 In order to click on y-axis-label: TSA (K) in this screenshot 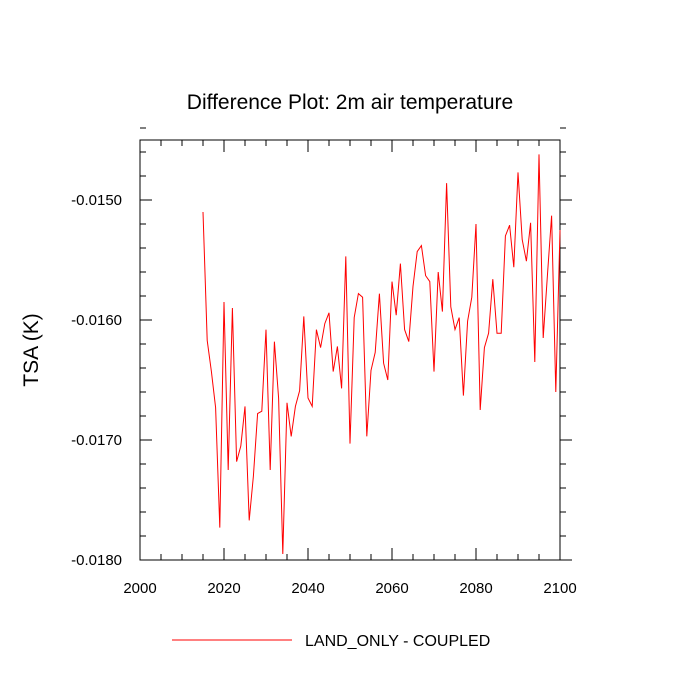, I will do `click(31, 350)`.